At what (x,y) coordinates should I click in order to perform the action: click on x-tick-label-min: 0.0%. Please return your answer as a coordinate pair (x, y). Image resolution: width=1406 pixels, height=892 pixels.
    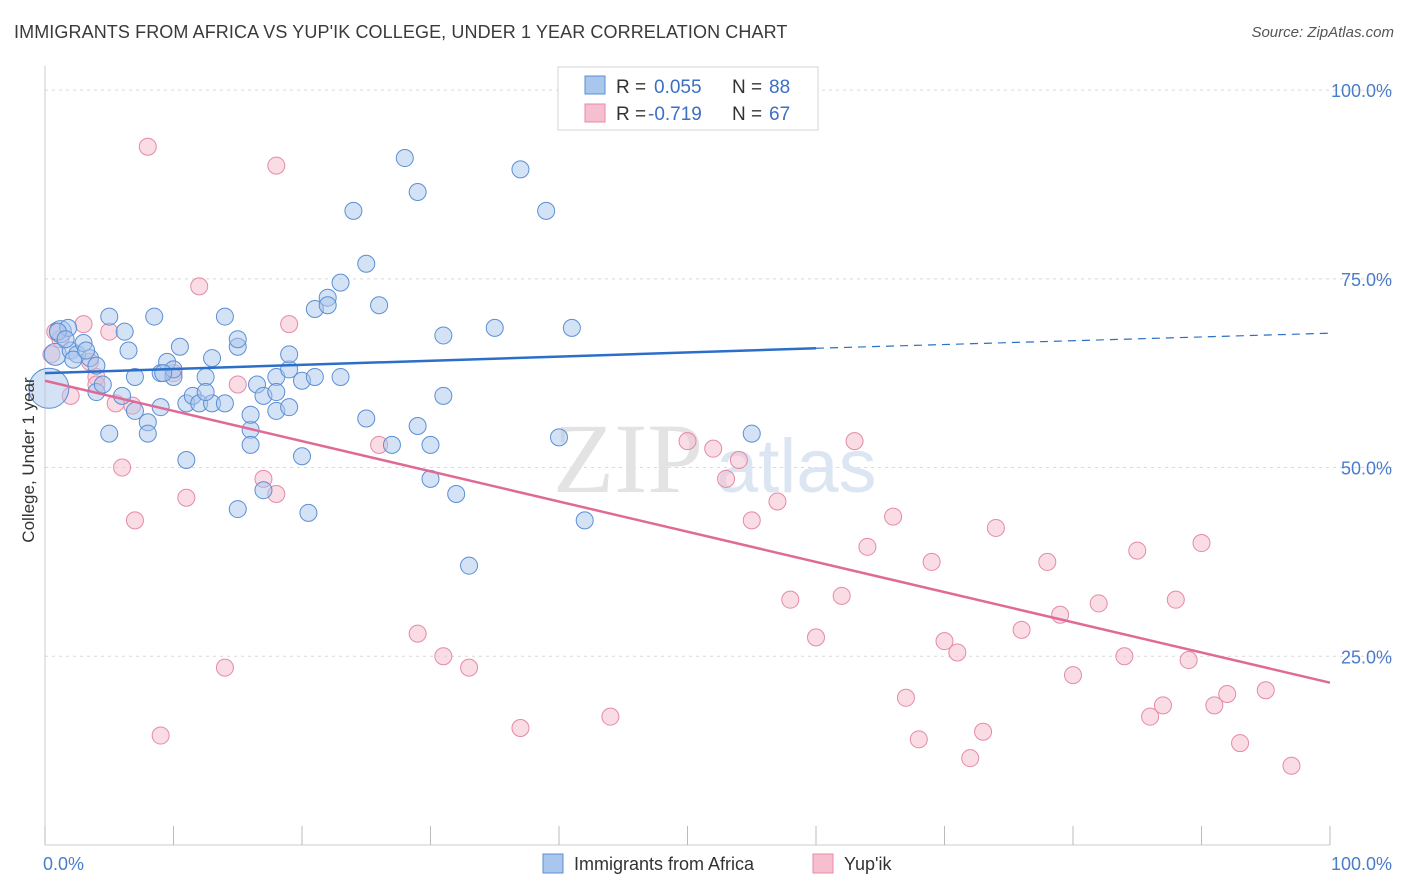
    Looking at the image, I should click on (63, 864).